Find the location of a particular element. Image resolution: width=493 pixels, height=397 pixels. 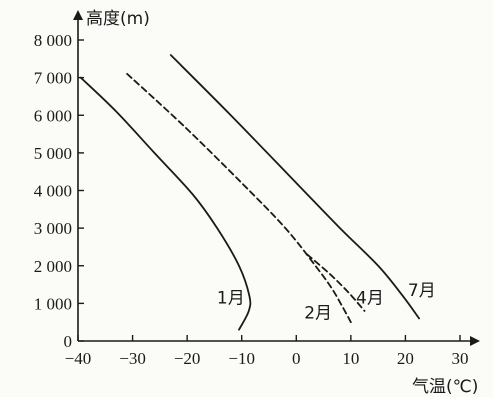

y-tick-label: 4 000 is located at coordinates (53, 191).